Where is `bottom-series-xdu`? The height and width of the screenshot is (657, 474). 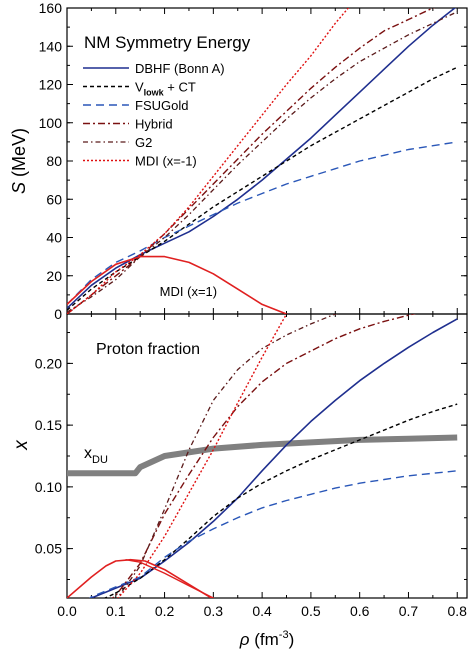
bottom-series-xdu is located at coordinates (262, 455).